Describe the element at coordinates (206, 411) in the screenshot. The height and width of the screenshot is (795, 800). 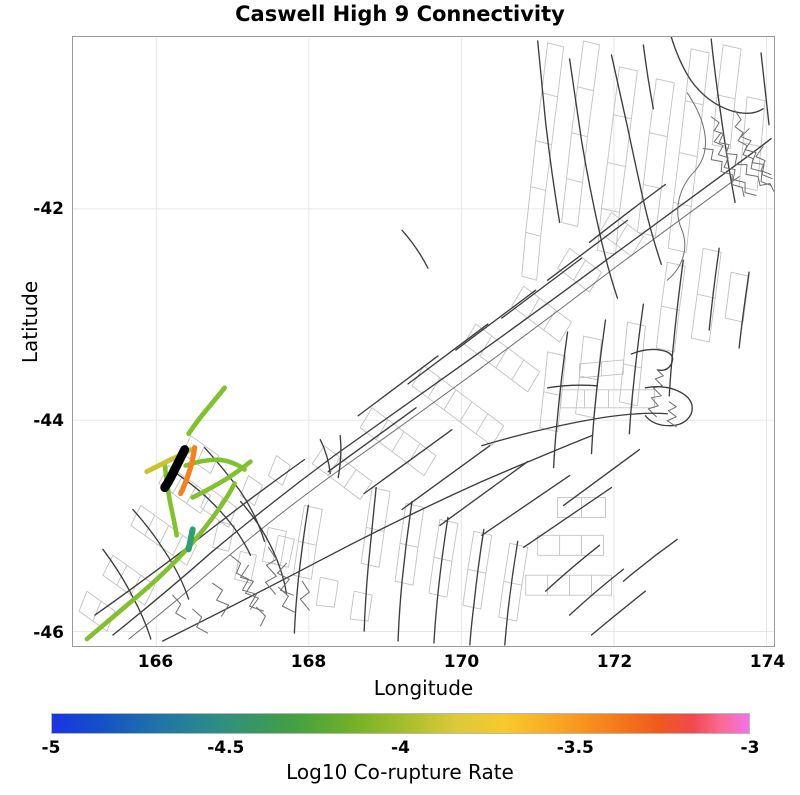
I see `highlight-branch-north` at that location.